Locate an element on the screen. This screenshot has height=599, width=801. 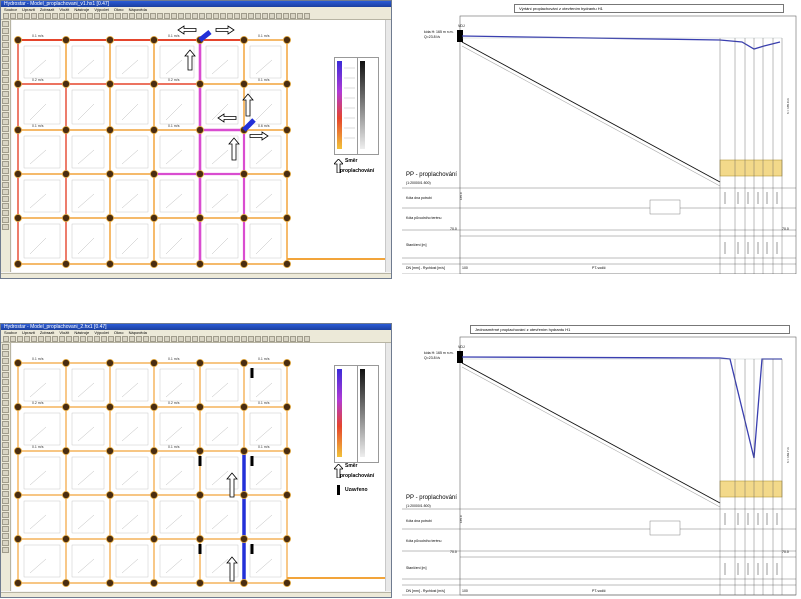
menu-item: Výpočet is located at coordinates (101, 332).